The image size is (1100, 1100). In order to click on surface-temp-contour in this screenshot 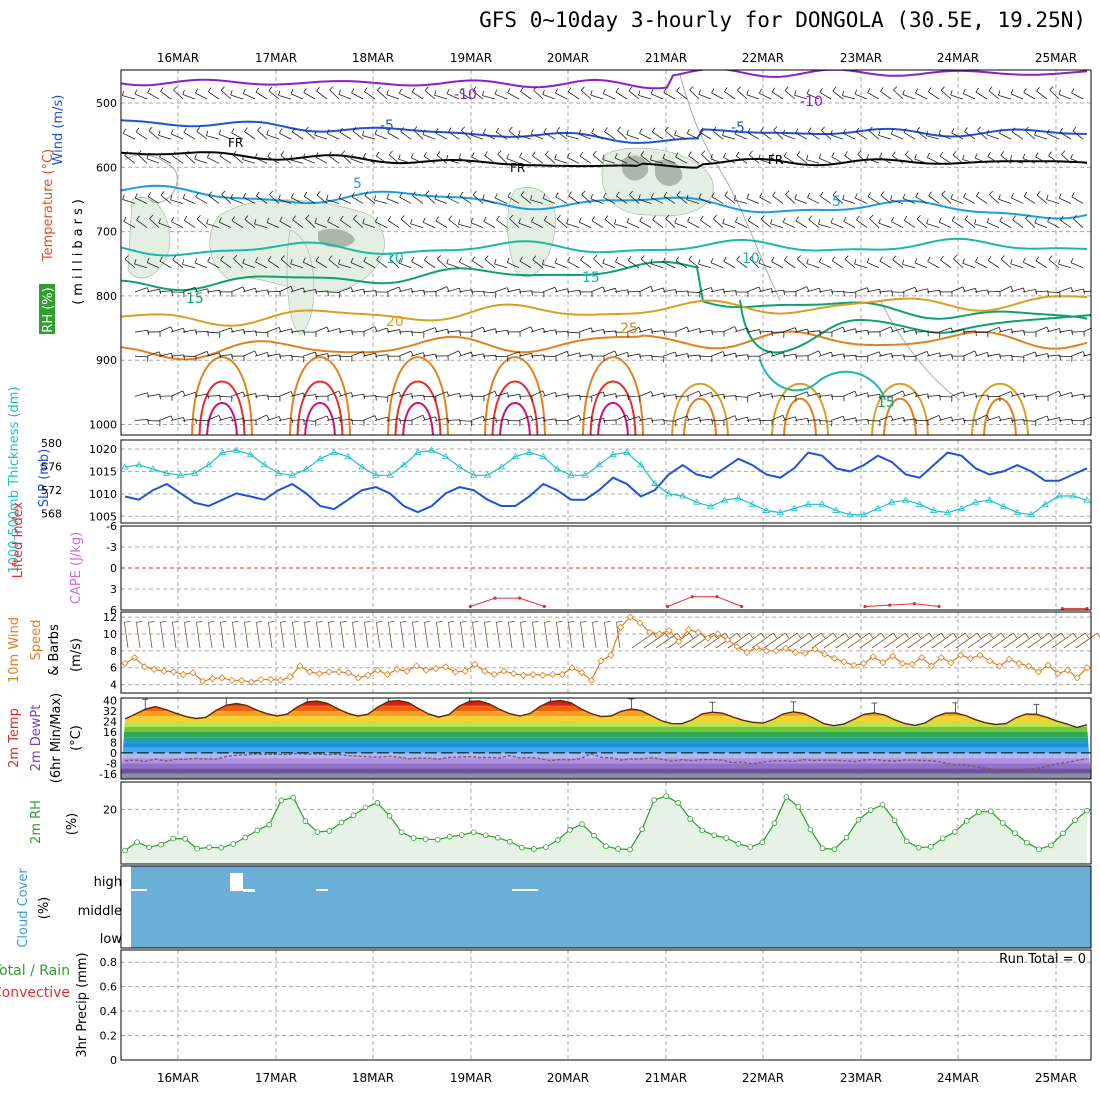, I will do `click(418, 407)`.